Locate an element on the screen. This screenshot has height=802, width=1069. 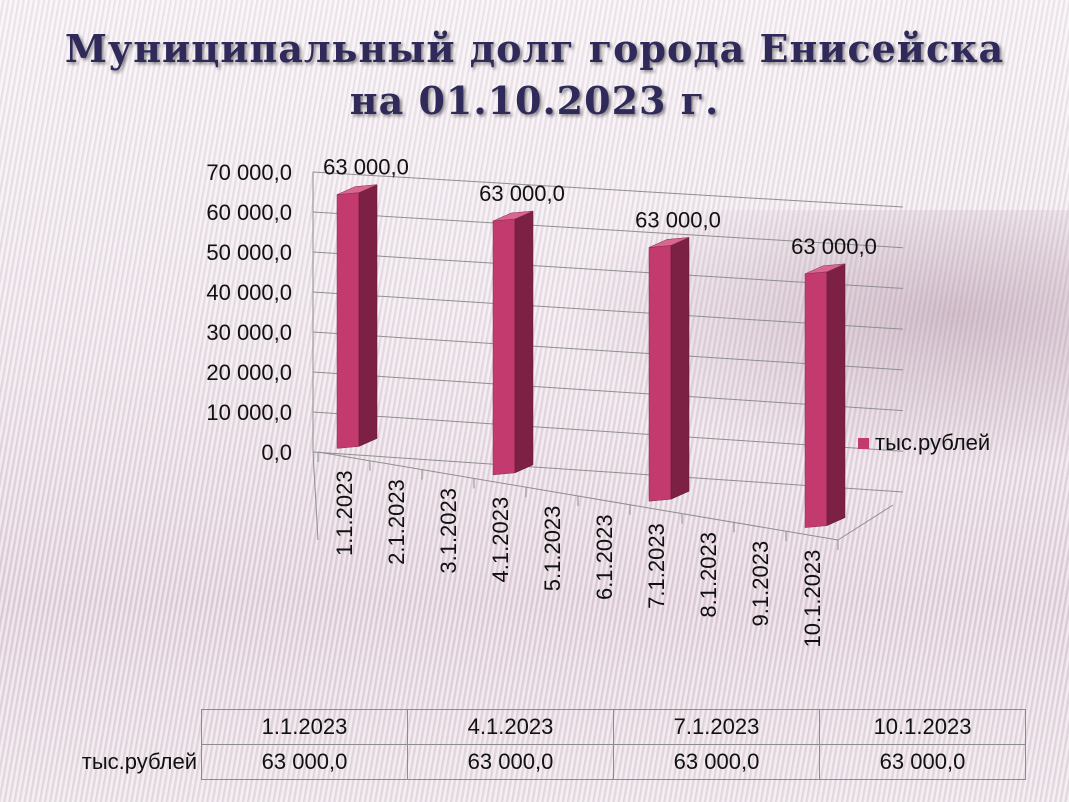
data-table-header-cell: 4.1.2023 is located at coordinates (510, 727).